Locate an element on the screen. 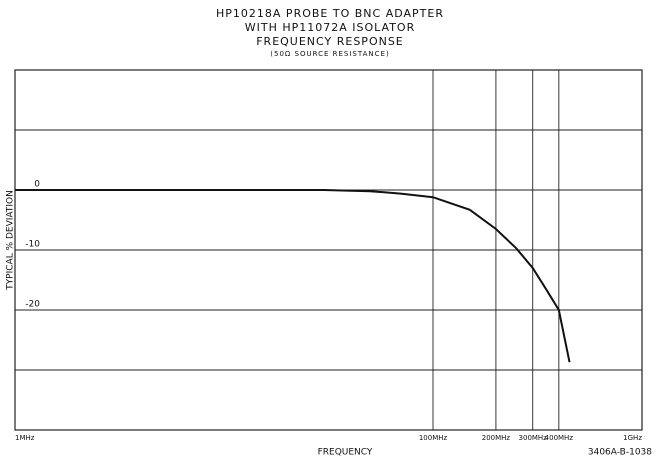 This screenshot has height=462, width=656. chart-title: HP10218A PROBE TO BNC ADAPTER is located at coordinates (330, 13).